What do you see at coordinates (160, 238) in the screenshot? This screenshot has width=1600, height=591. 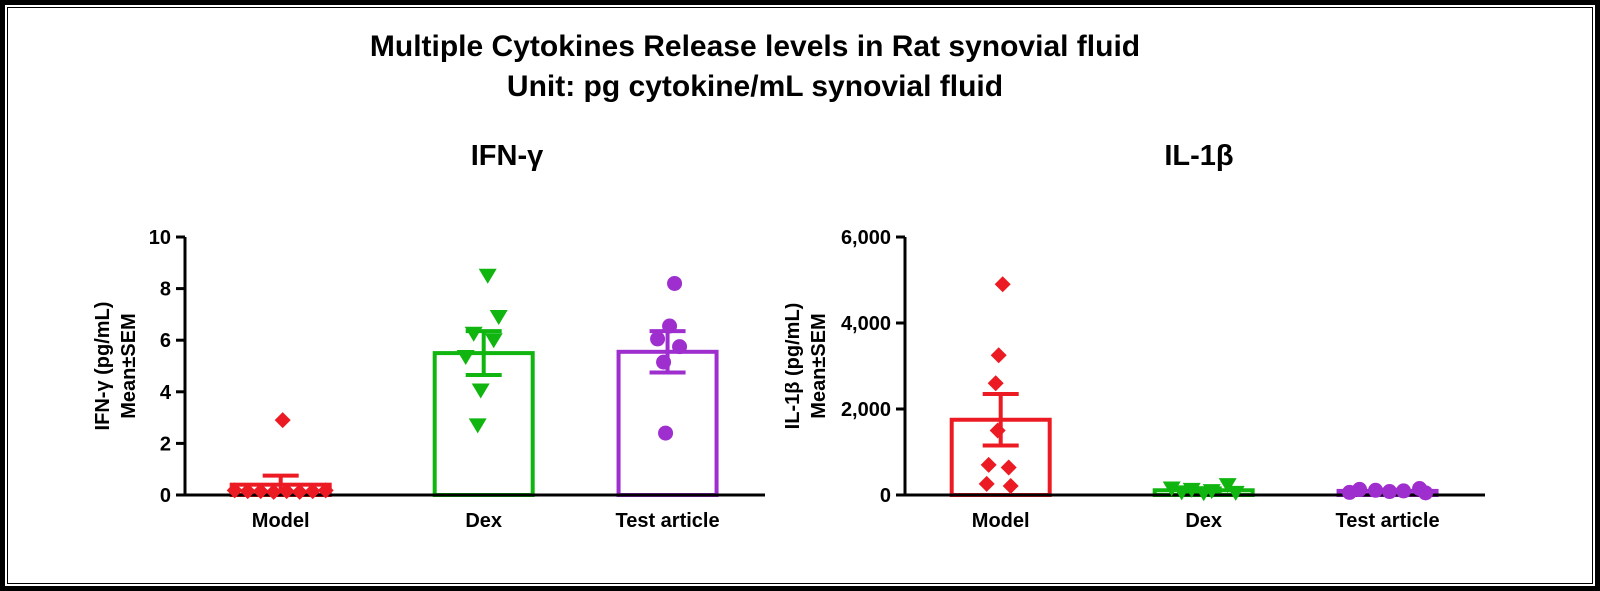 I see `y-tick-label: 10` at bounding box center [160, 238].